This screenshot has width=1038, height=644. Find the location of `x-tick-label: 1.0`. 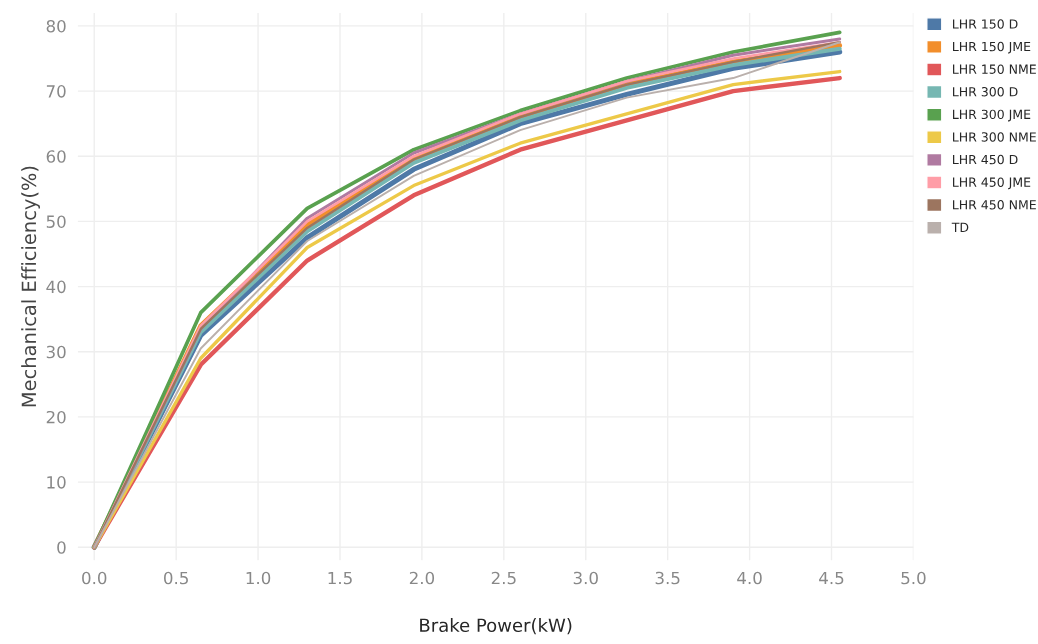

x-tick-label: 1.0 is located at coordinates (258, 578).